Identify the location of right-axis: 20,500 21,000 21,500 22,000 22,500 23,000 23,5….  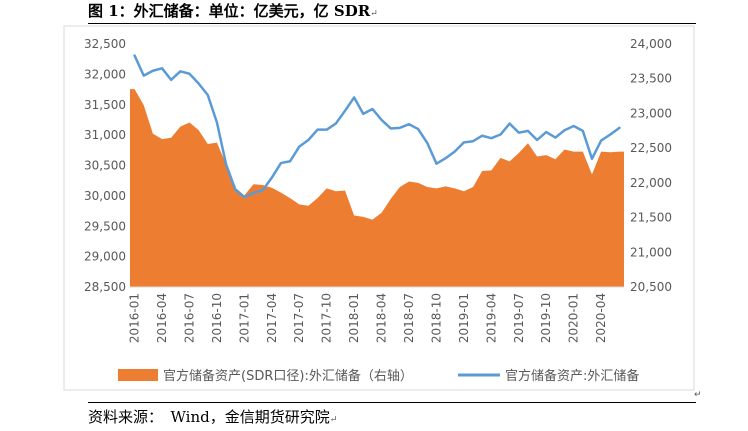
(651, 165).